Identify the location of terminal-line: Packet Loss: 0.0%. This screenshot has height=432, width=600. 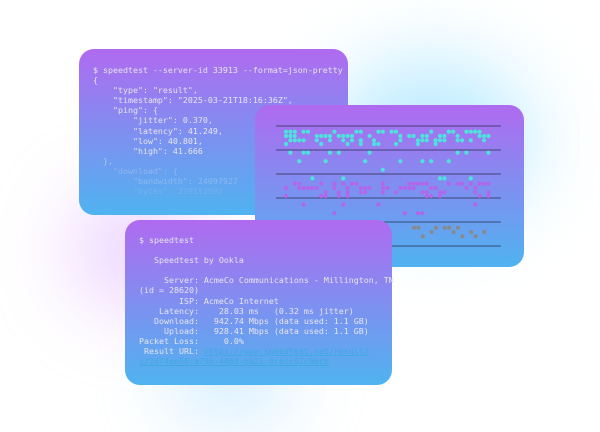
(191, 340).